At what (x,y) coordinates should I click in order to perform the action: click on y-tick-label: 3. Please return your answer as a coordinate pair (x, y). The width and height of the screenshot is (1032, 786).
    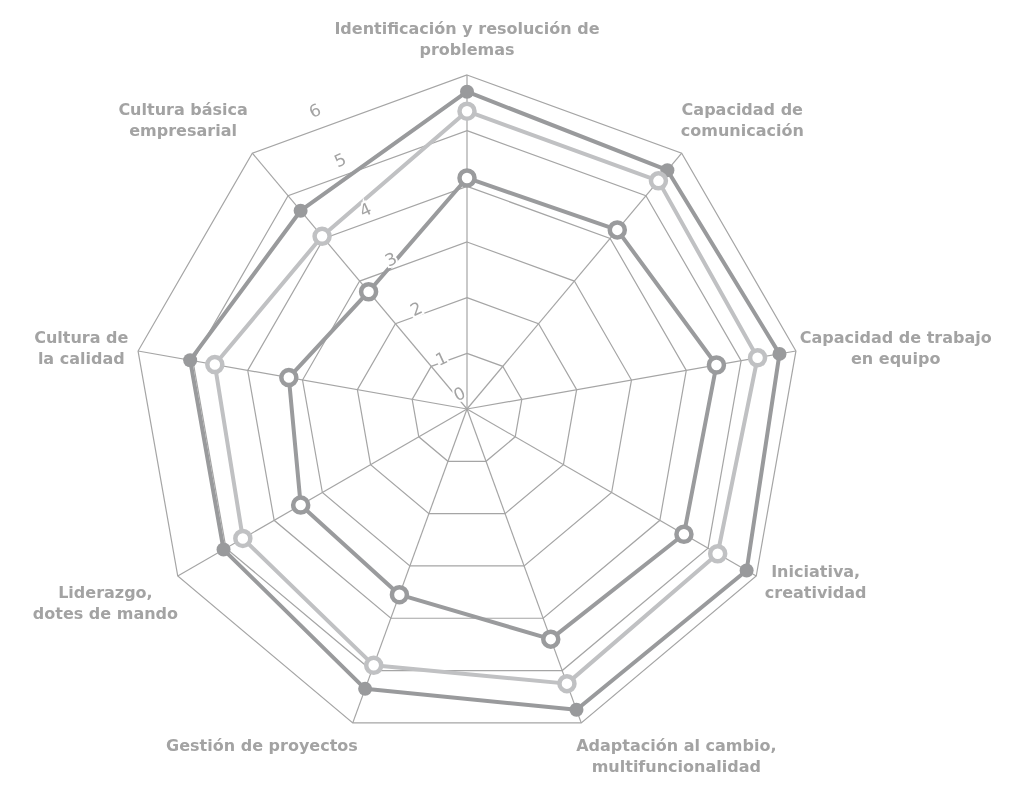
    Looking at the image, I should click on (390, 259).